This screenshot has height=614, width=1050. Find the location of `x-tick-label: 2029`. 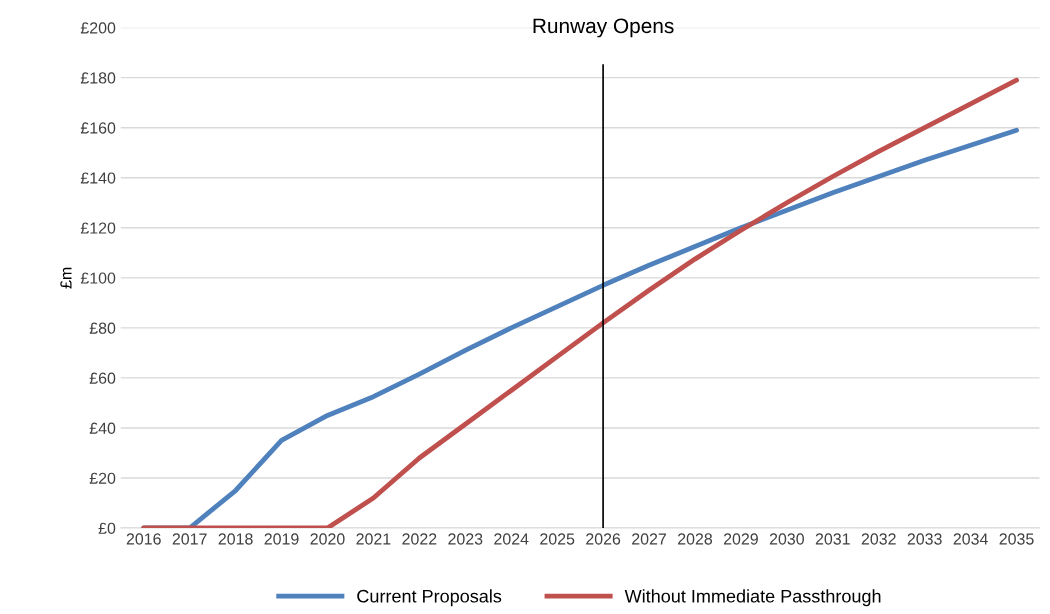

x-tick-label: 2029 is located at coordinates (740, 539).